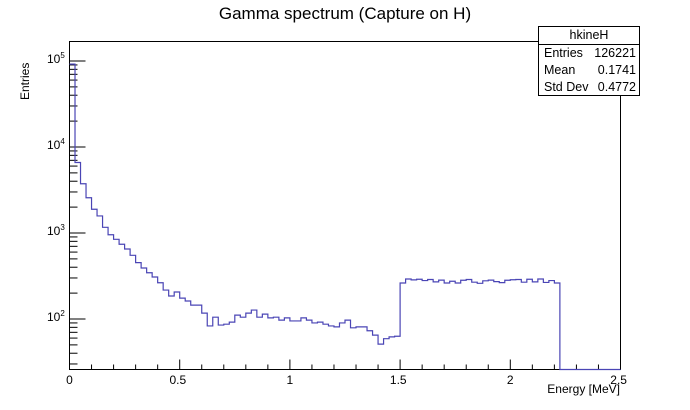 The height and width of the screenshot is (410, 690). Describe the element at coordinates (56, 144) in the screenshot. I see `y-tick-label: 10⁴` at that location.